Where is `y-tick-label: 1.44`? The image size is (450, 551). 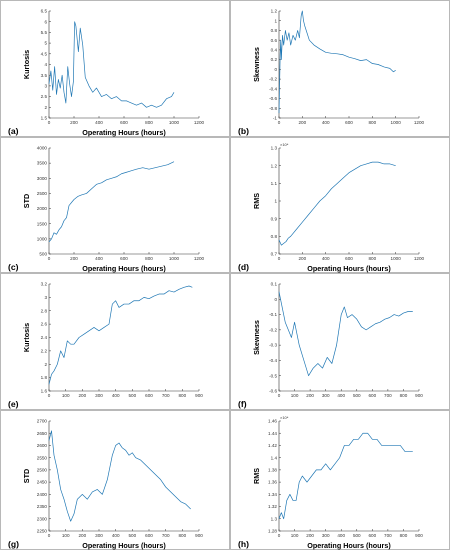
y-tick-label: 1.44 is located at coordinates (272, 433).